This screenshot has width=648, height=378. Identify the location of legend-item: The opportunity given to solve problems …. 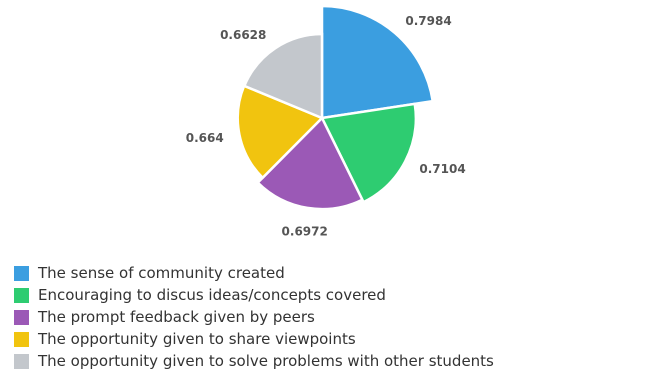
(254, 361).